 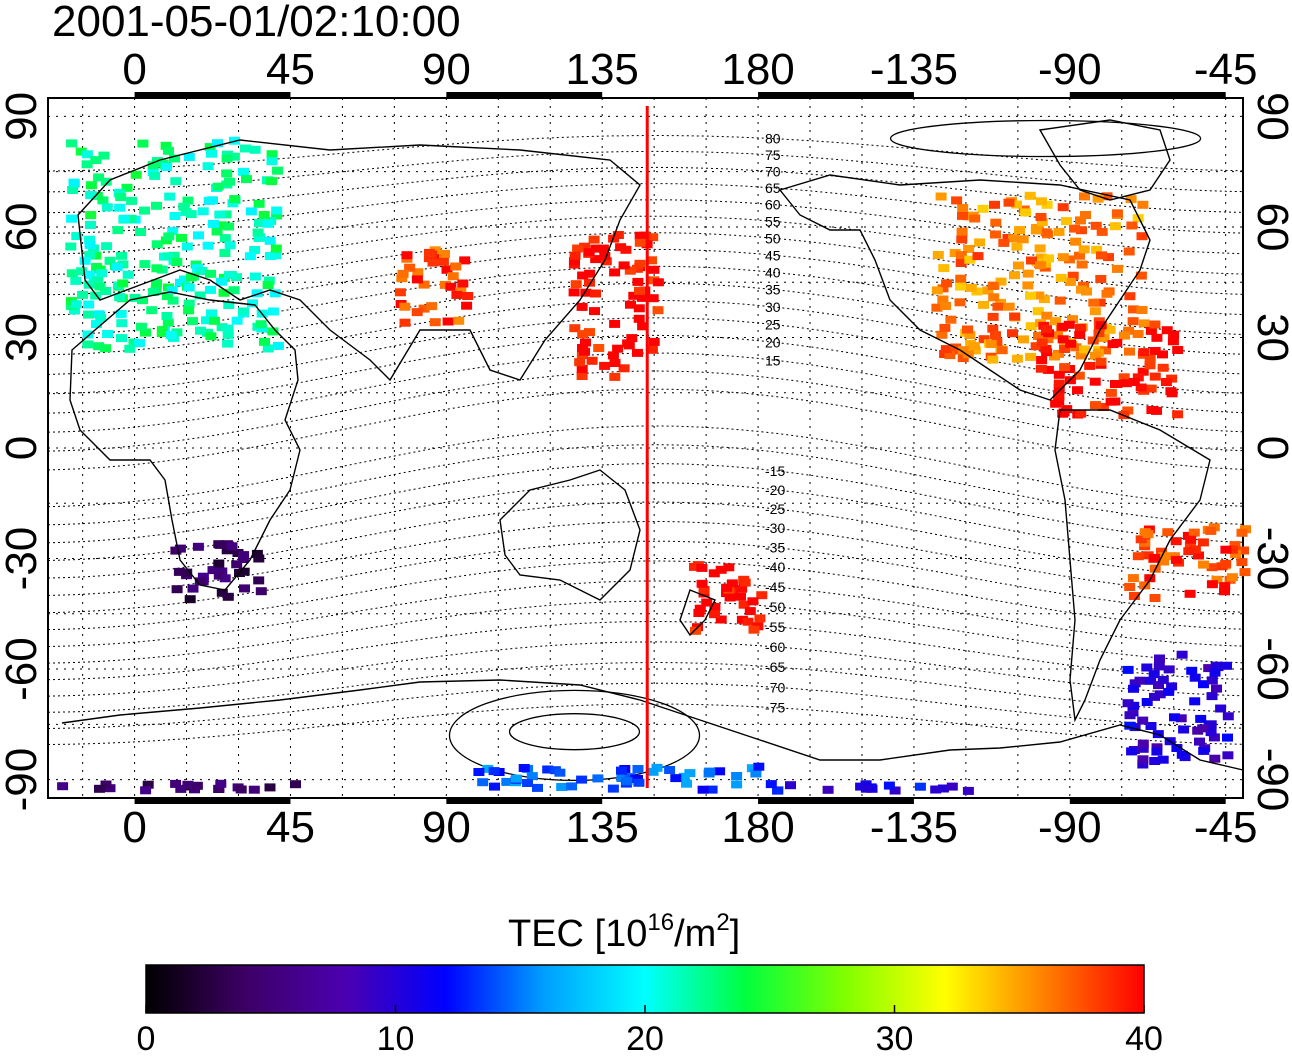 What do you see at coordinates (914, 827) in the screenshot?
I see `bottom-lon-tick-label: -135` at bounding box center [914, 827].